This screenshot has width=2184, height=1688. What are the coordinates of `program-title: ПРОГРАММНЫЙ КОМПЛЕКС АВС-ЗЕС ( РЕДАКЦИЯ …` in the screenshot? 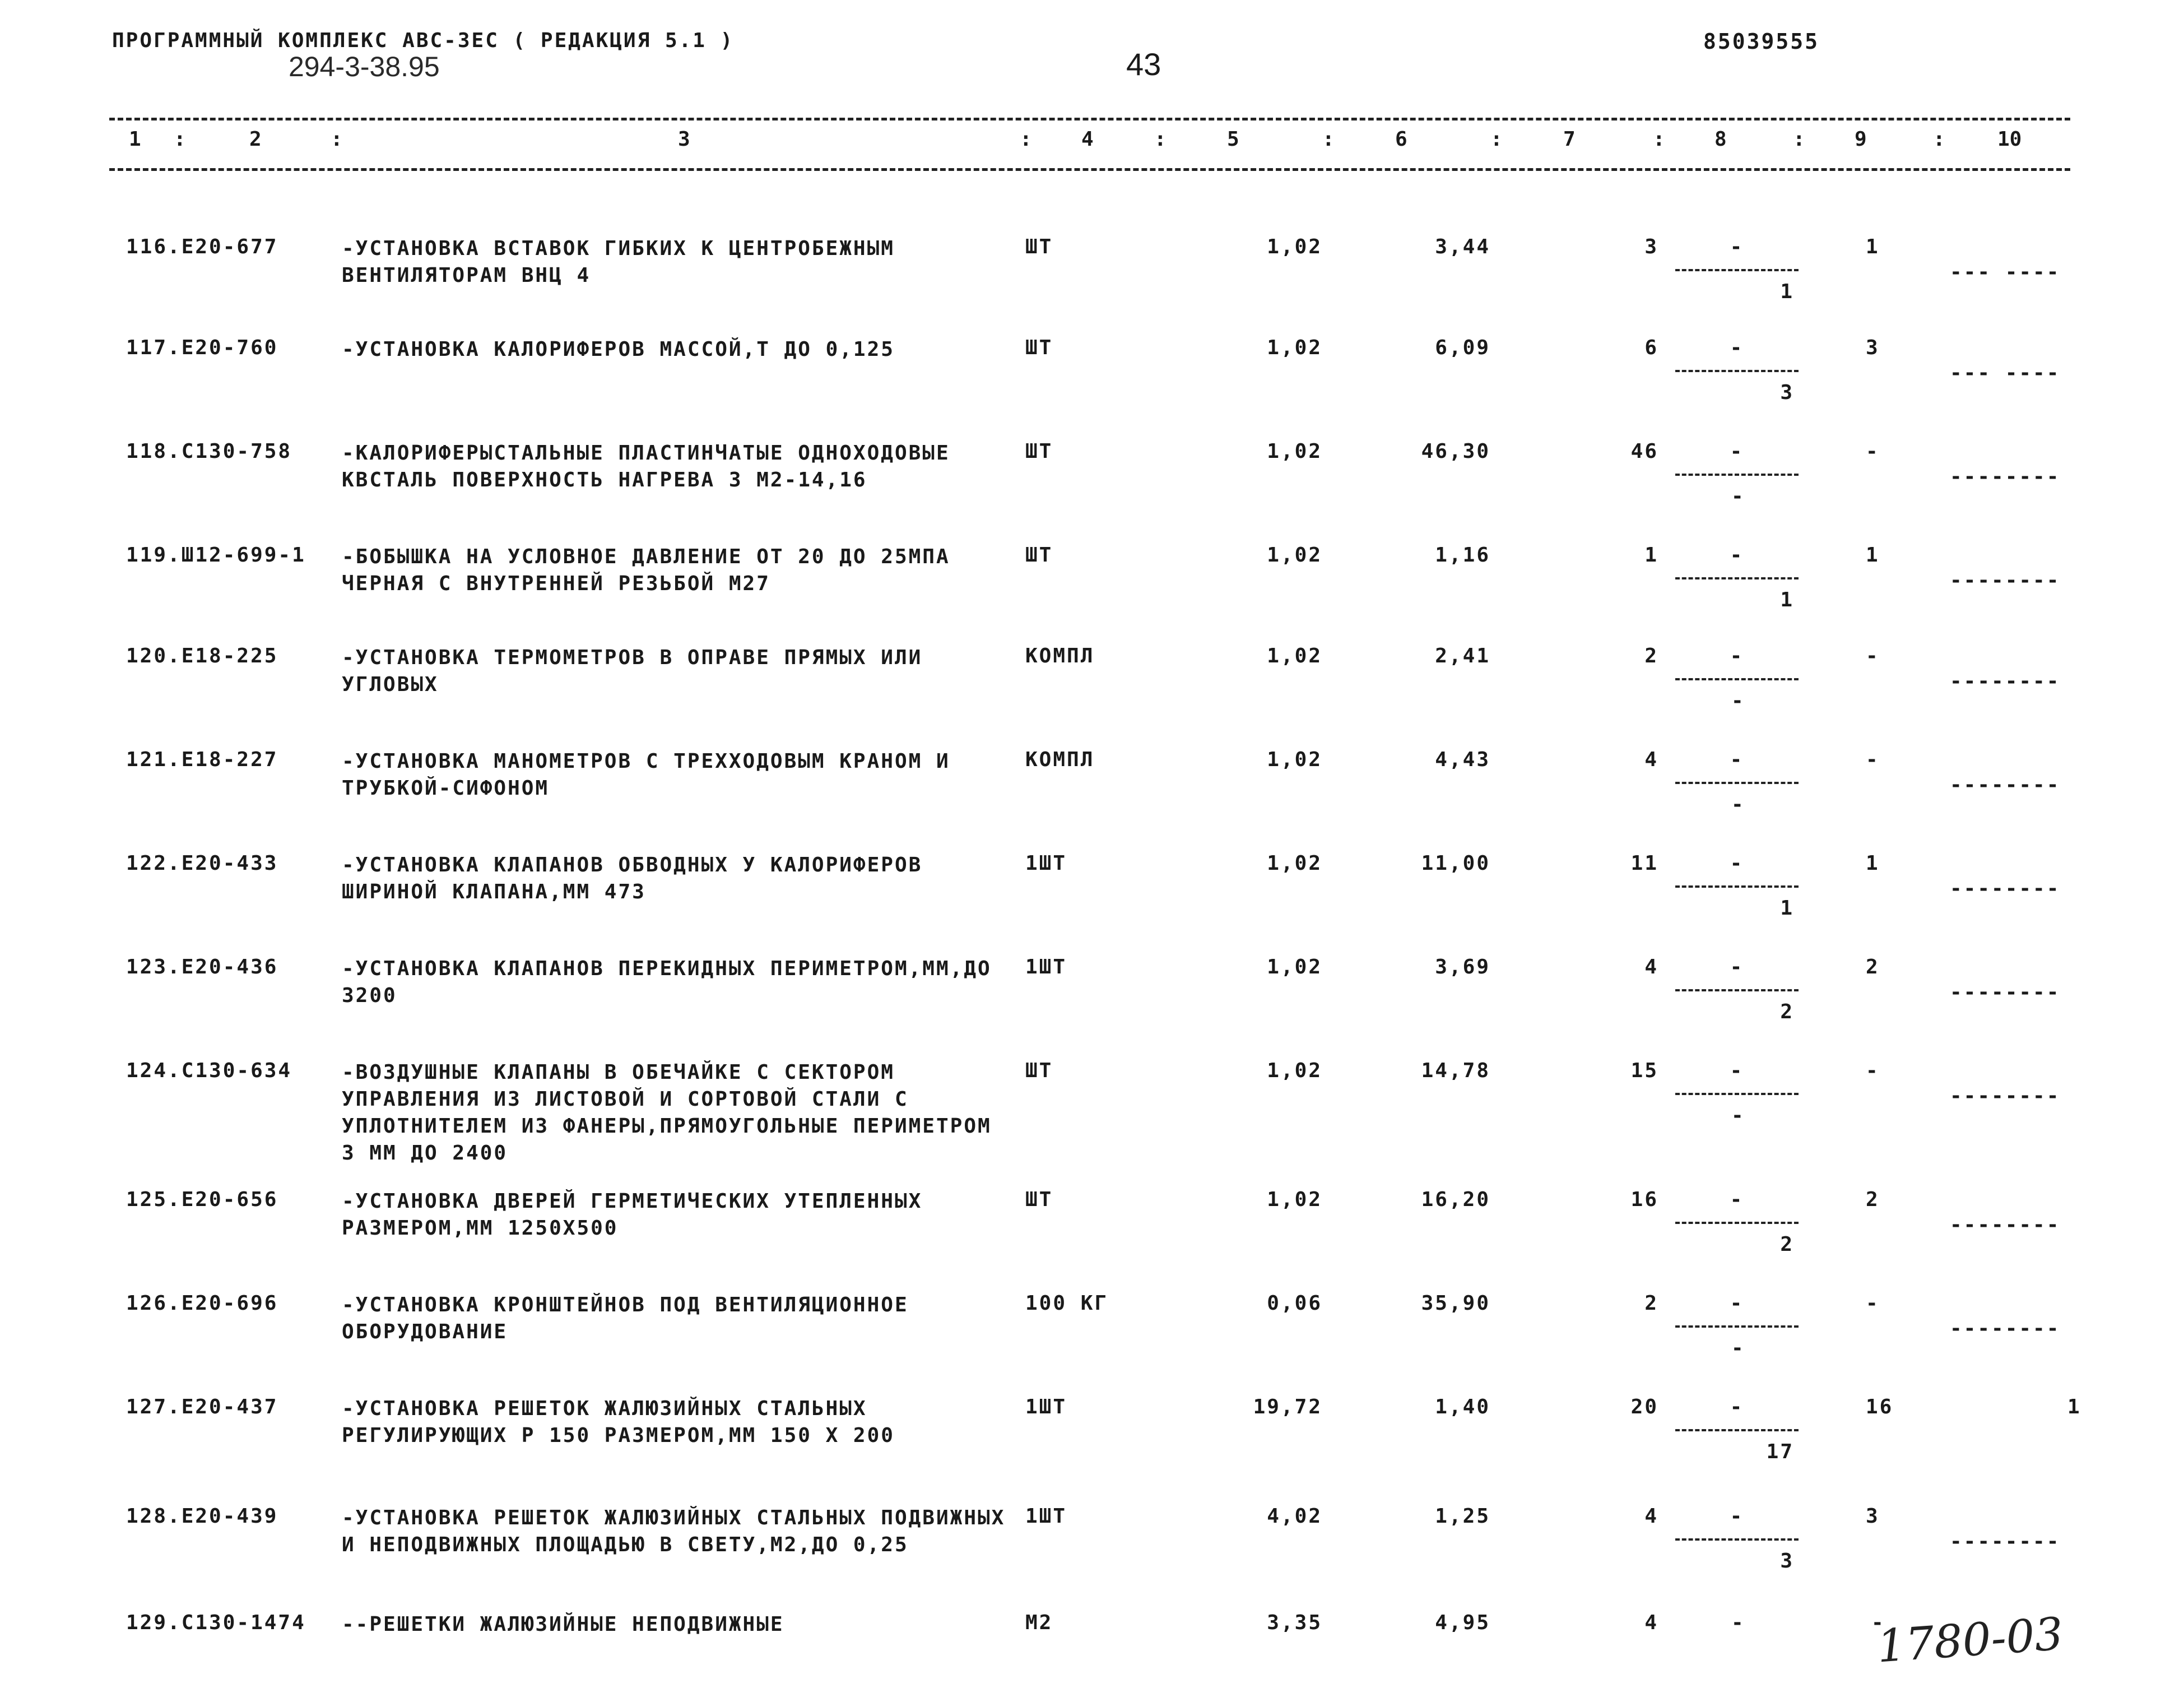 It's located at (423, 40).